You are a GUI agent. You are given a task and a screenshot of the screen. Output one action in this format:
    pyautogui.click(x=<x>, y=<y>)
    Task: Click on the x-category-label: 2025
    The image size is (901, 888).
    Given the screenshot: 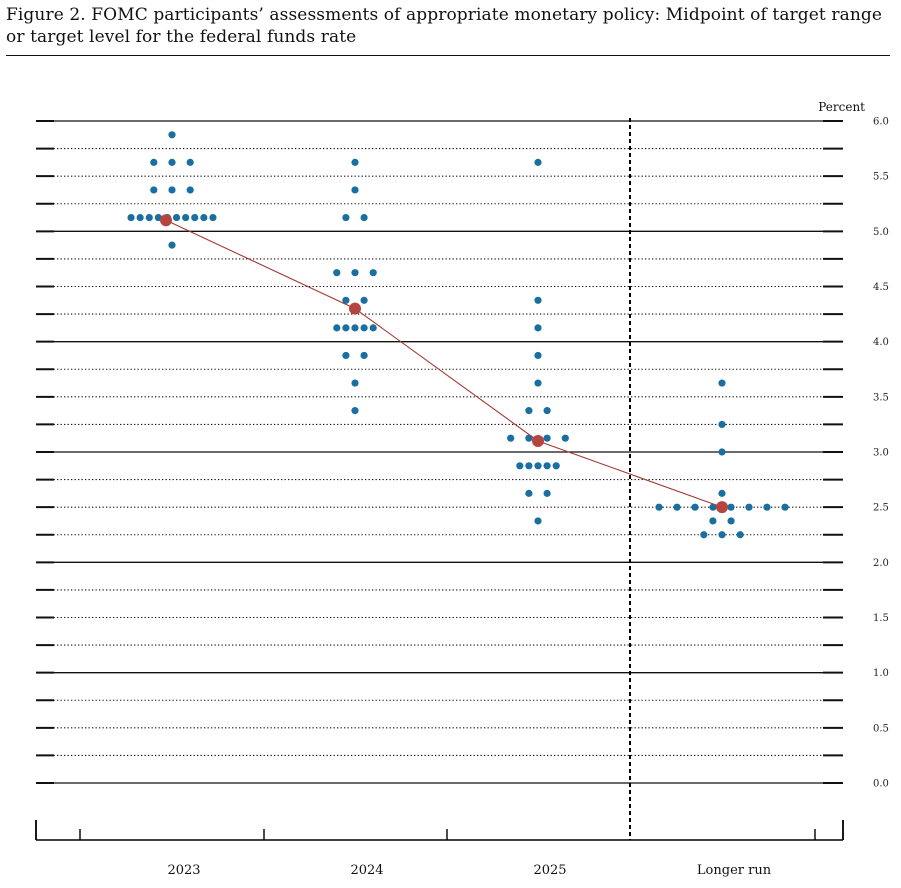 What is the action you would take?
    pyautogui.click(x=549, y=870)
    